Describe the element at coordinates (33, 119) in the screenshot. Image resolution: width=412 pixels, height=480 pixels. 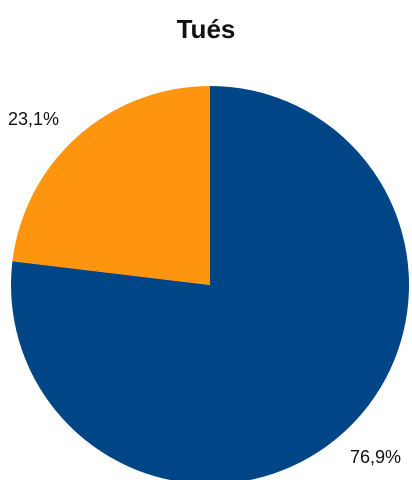
I see `slice-label-1: 23,1%` at that location.